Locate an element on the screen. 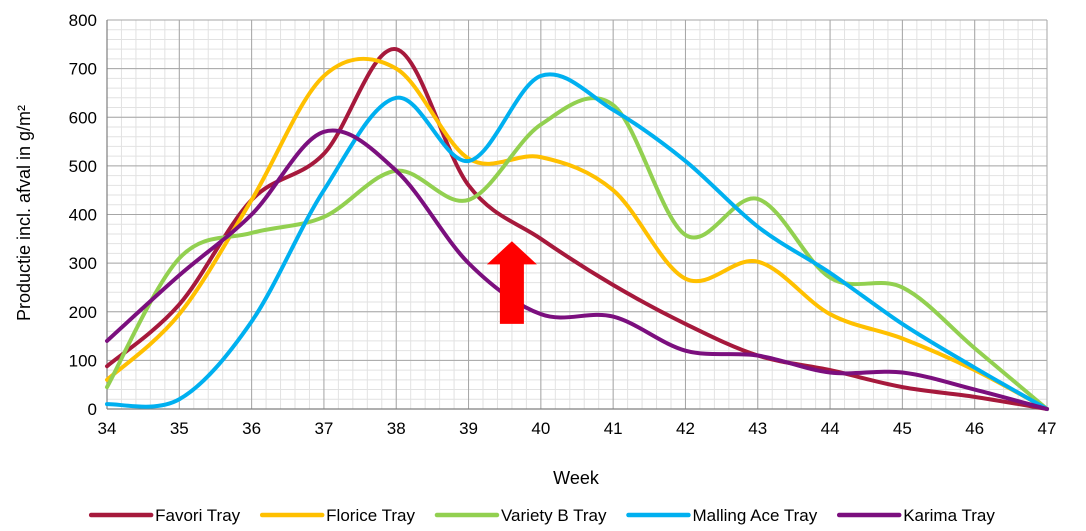  y-tick-label: 100 is located at coordinates (83, 360).